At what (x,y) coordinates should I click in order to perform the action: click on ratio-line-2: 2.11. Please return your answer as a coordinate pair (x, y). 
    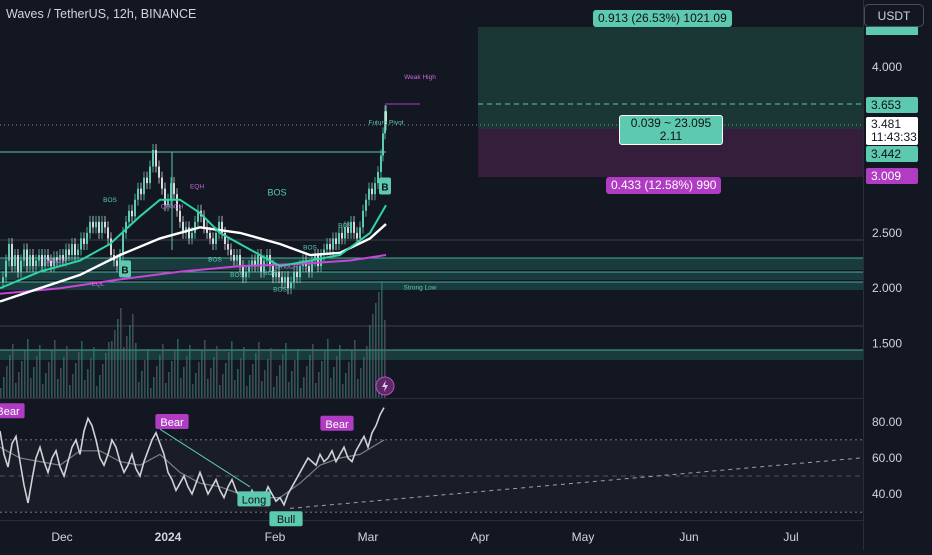
    Looking at the image, I should click on (671, 136).